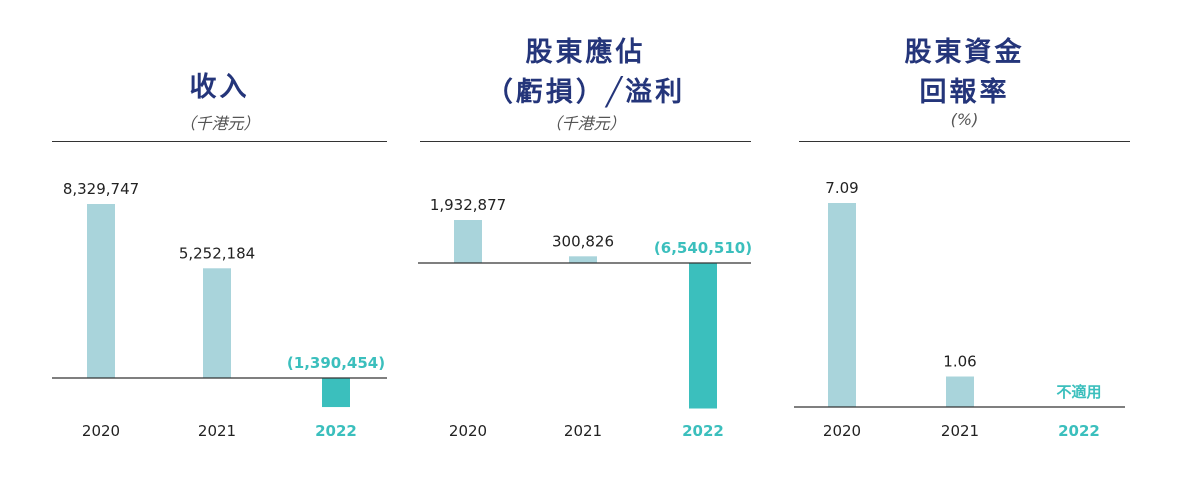 The image size is (1189, 497). What do you see at coordinates (585, 73) in the screenshot?
I see `chart-title: 股東應佔 （虧損）╱溢利` at bounding box center [585, 73].